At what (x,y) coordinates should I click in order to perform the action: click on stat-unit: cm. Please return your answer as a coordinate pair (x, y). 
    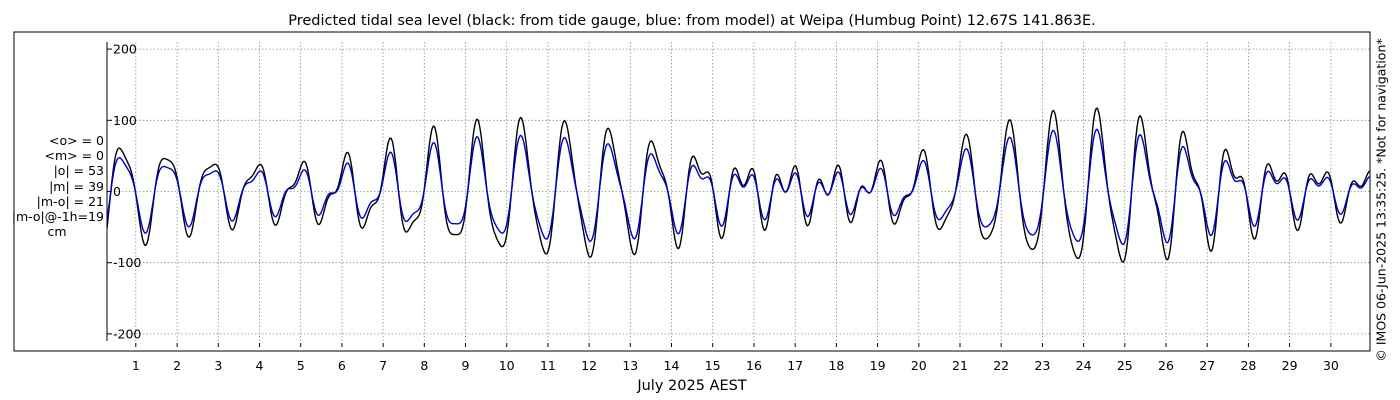
    Looking at the image, I should click on (57, 232).